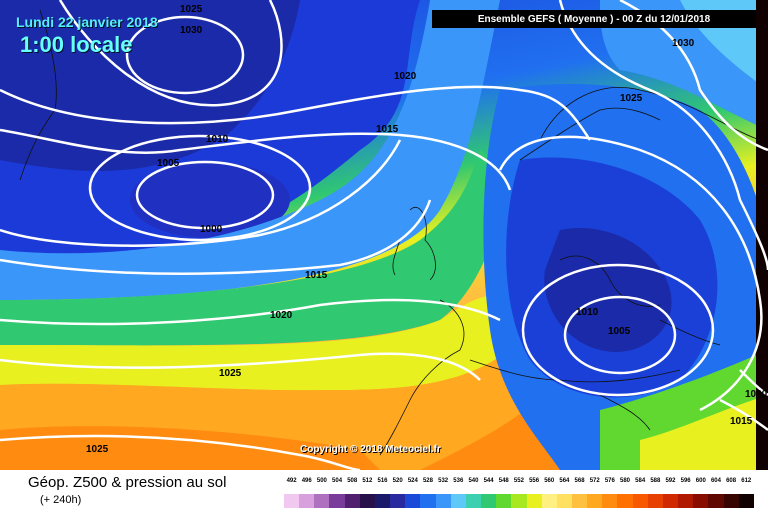 The height and width of the screenshot is (512, 768). I want to click on isobar-1010-east, so click(618, 330).